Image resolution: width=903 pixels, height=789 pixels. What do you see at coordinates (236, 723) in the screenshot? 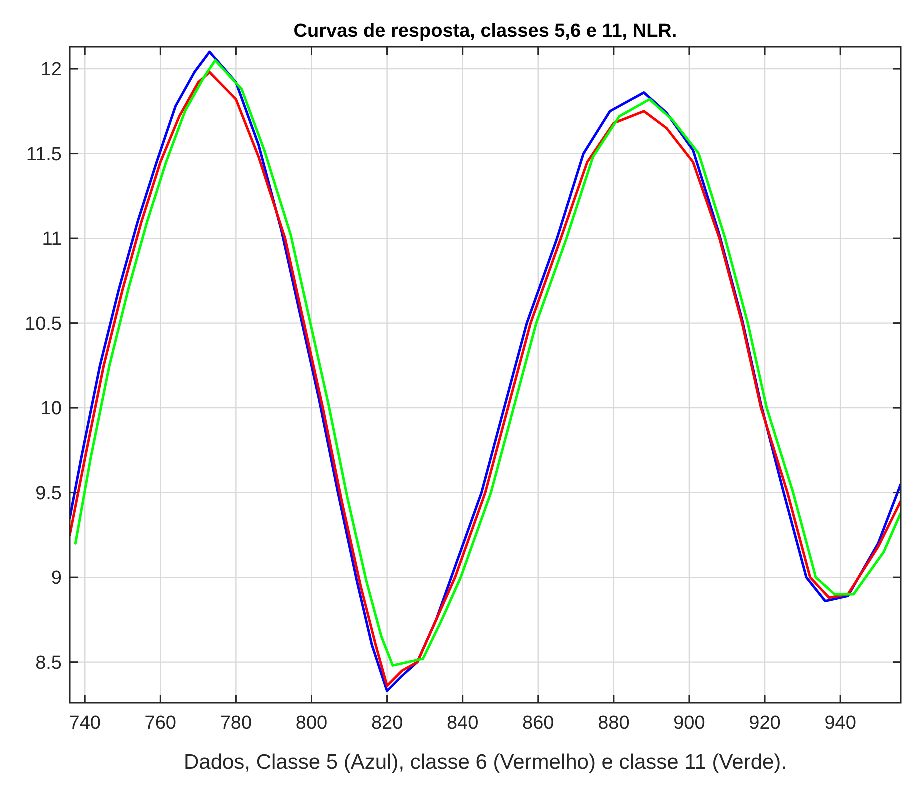
I see `x-tick-label: 780` at bounding box center [236, 723].